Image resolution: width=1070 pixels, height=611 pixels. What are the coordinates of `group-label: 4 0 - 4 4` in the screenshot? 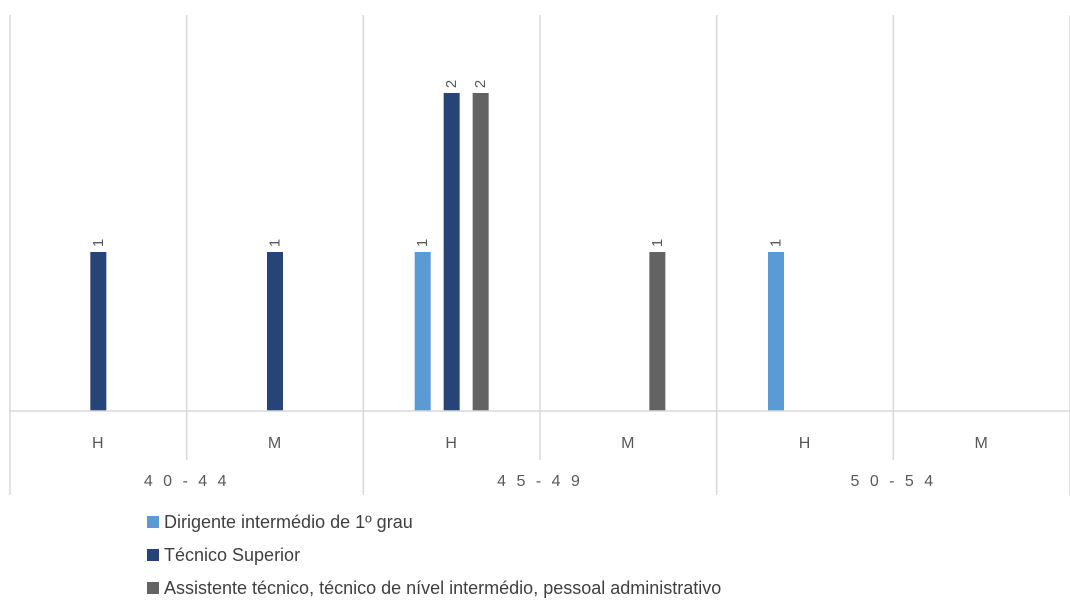 It's located at (187, 481).